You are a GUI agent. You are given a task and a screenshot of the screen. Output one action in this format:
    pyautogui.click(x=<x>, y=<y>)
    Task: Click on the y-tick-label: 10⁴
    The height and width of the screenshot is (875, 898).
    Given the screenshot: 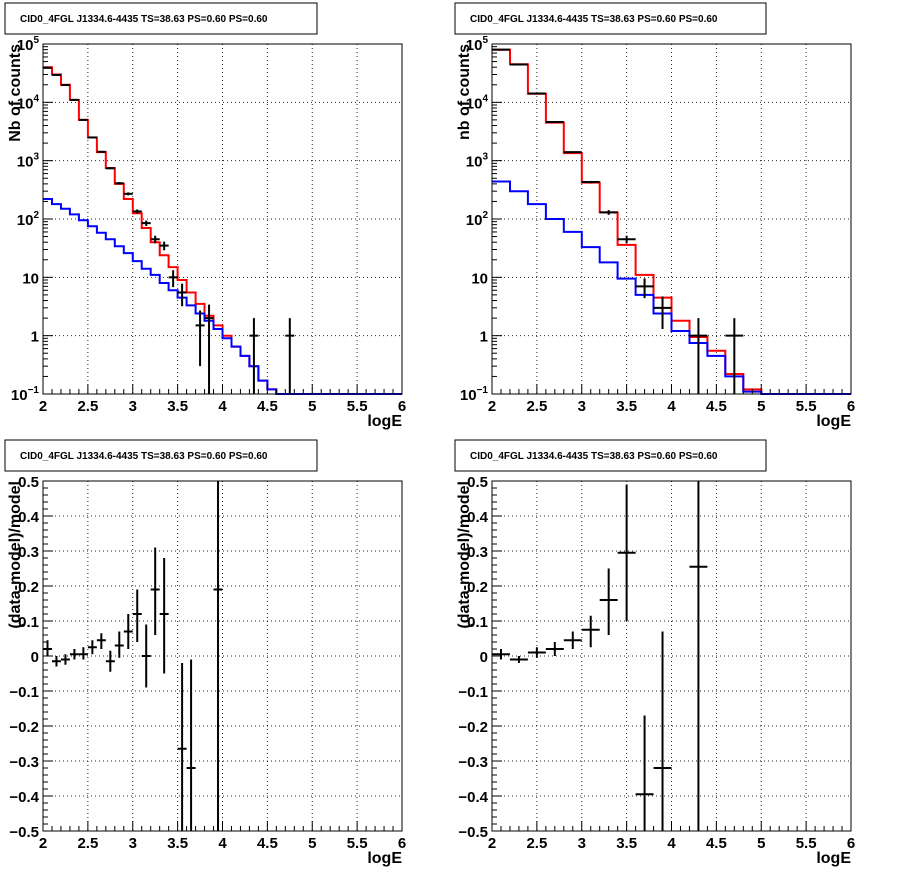 What is the action you would take?
    pyautogui.click(x=28, y=102)
    